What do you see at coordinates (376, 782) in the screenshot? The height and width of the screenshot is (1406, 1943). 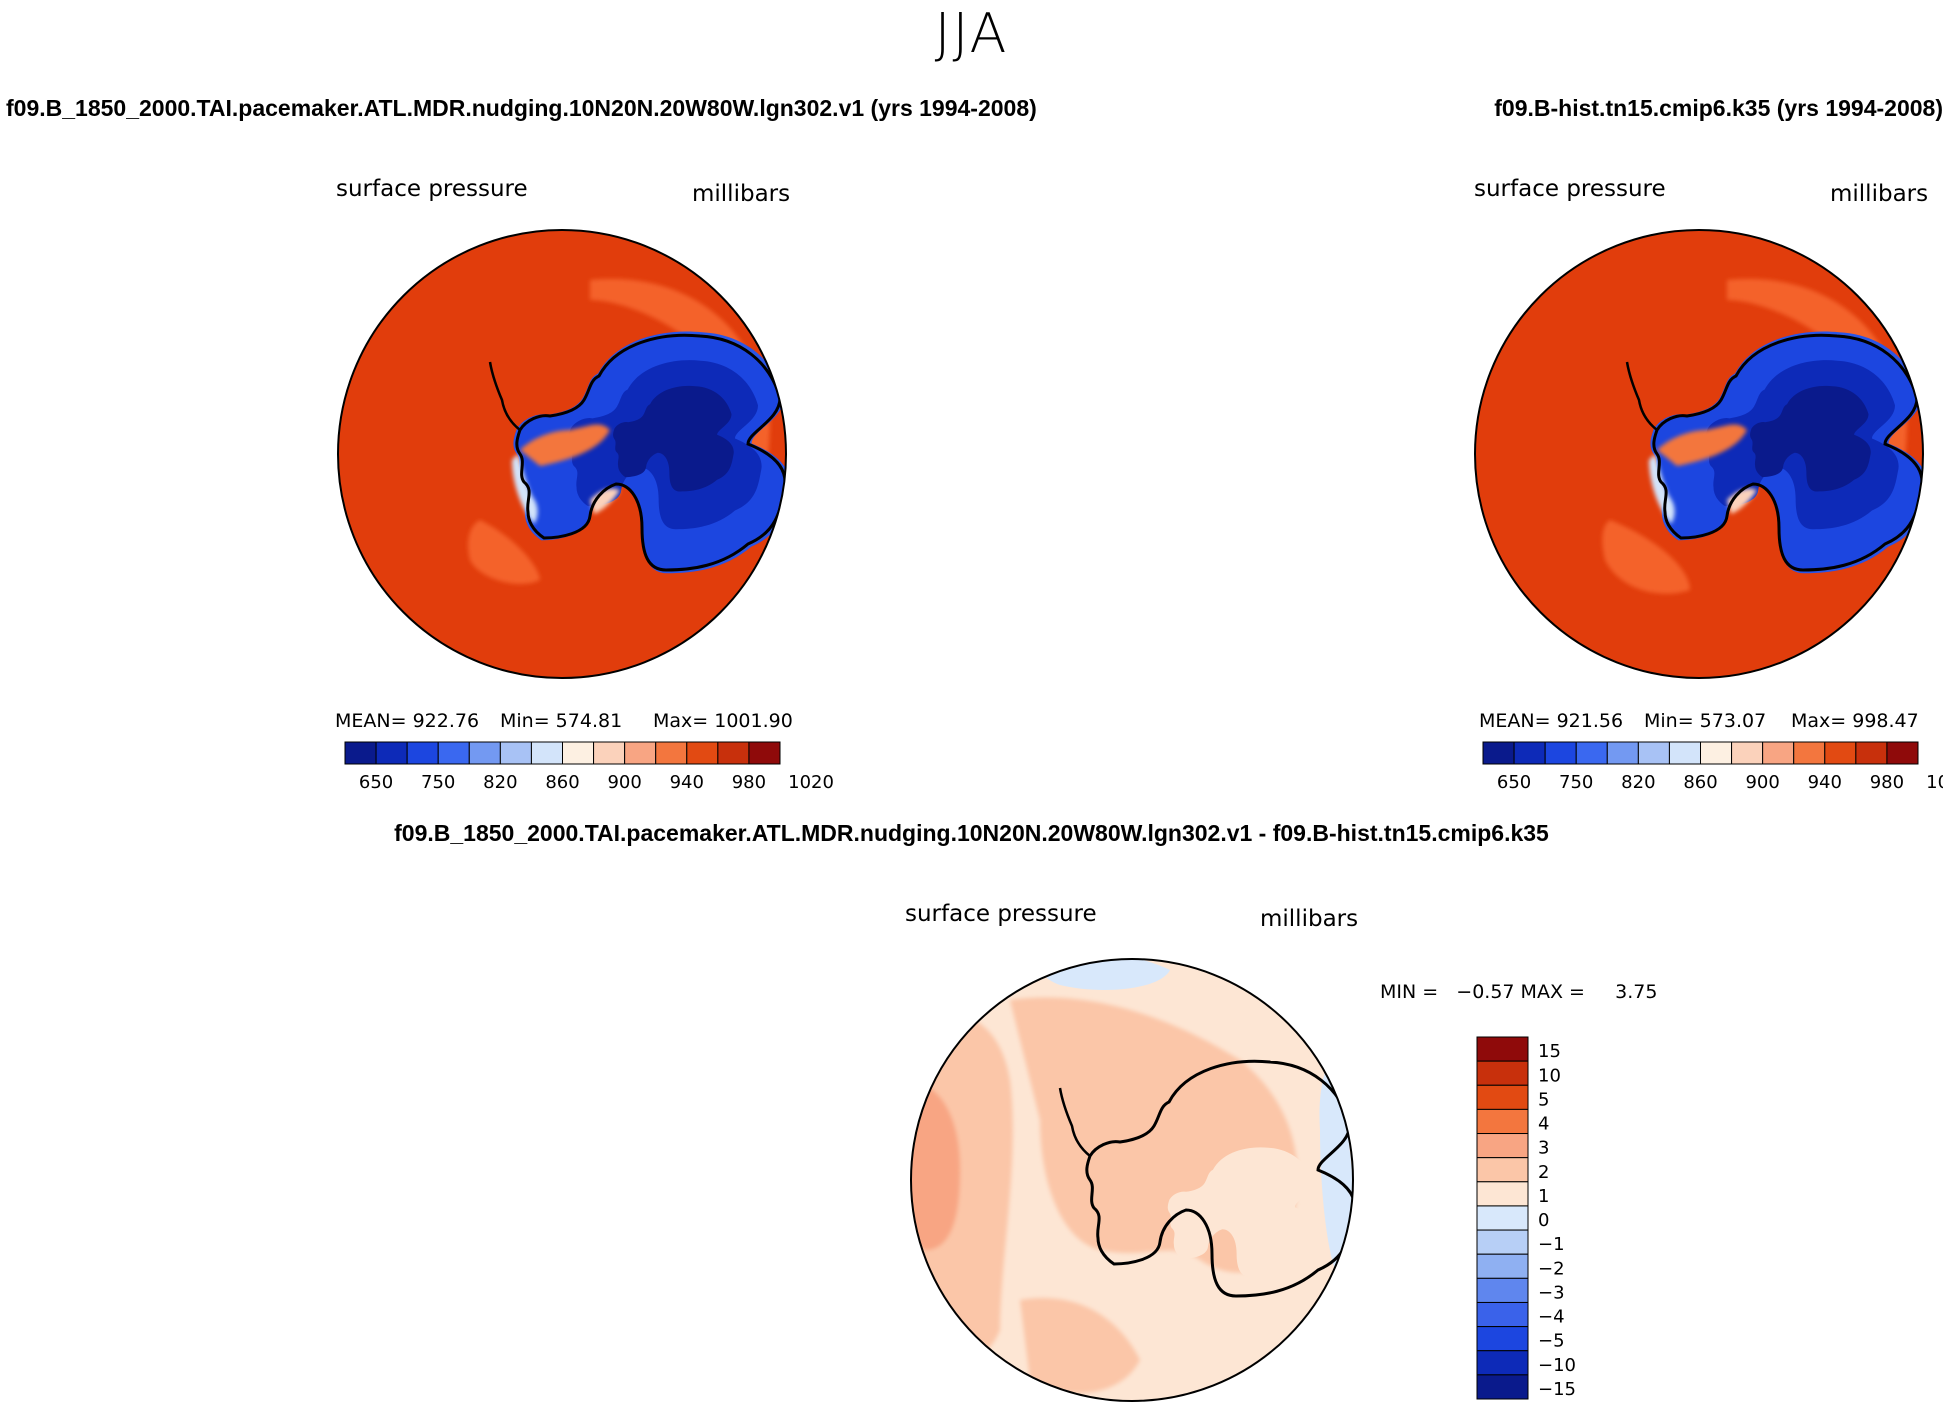 I see `panel1-colorbar-tick-label: 650` at bounding box center [376, 782].